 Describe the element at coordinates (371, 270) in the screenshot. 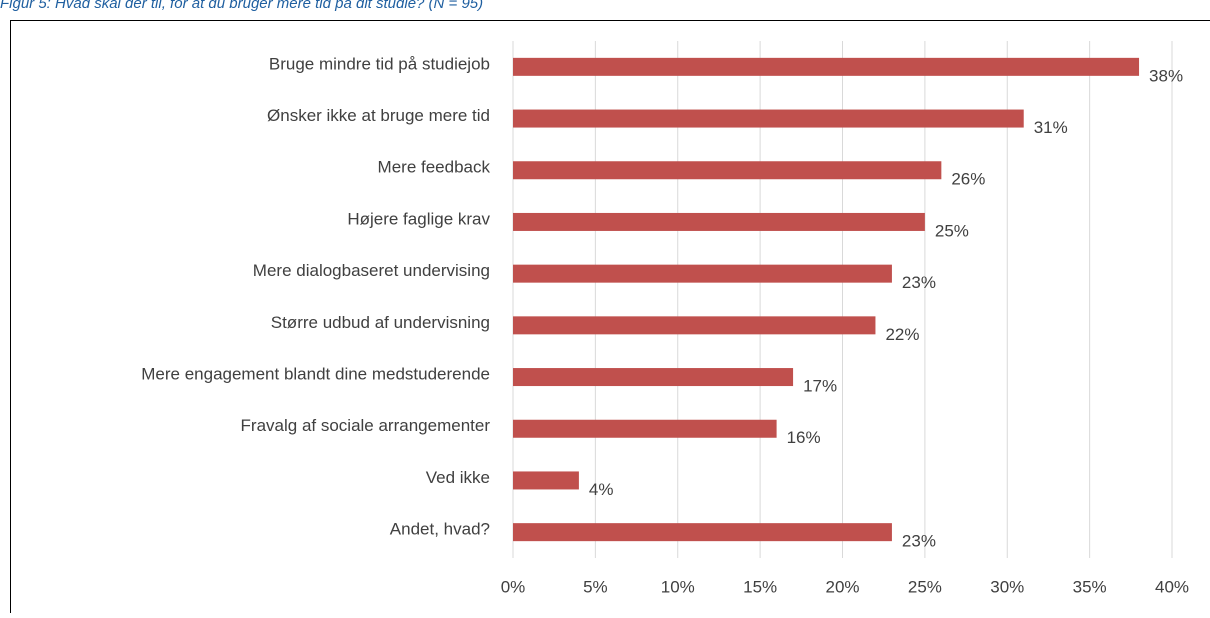

I see `y-tick-label: Mere dialogbaseret undervising` at that location.